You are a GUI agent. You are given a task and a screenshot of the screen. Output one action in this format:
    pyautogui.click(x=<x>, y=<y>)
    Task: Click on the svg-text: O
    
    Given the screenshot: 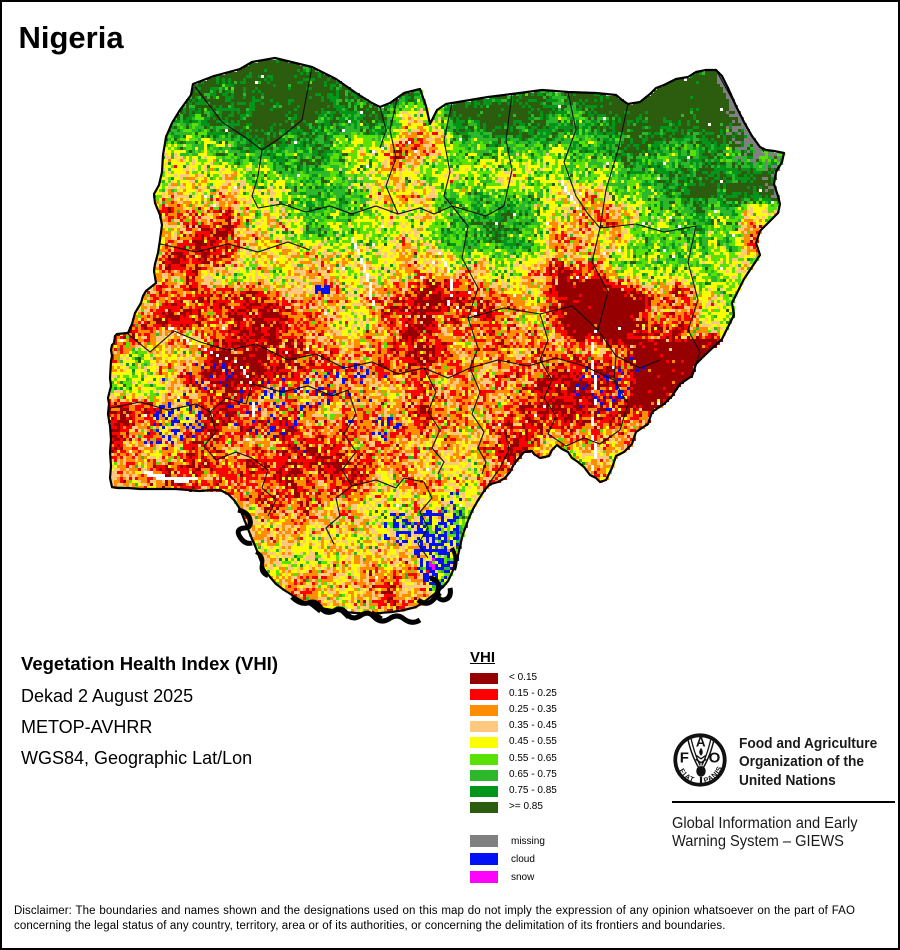 What is the action you would take?
    pyautogui.click(x=714, y=757)
    